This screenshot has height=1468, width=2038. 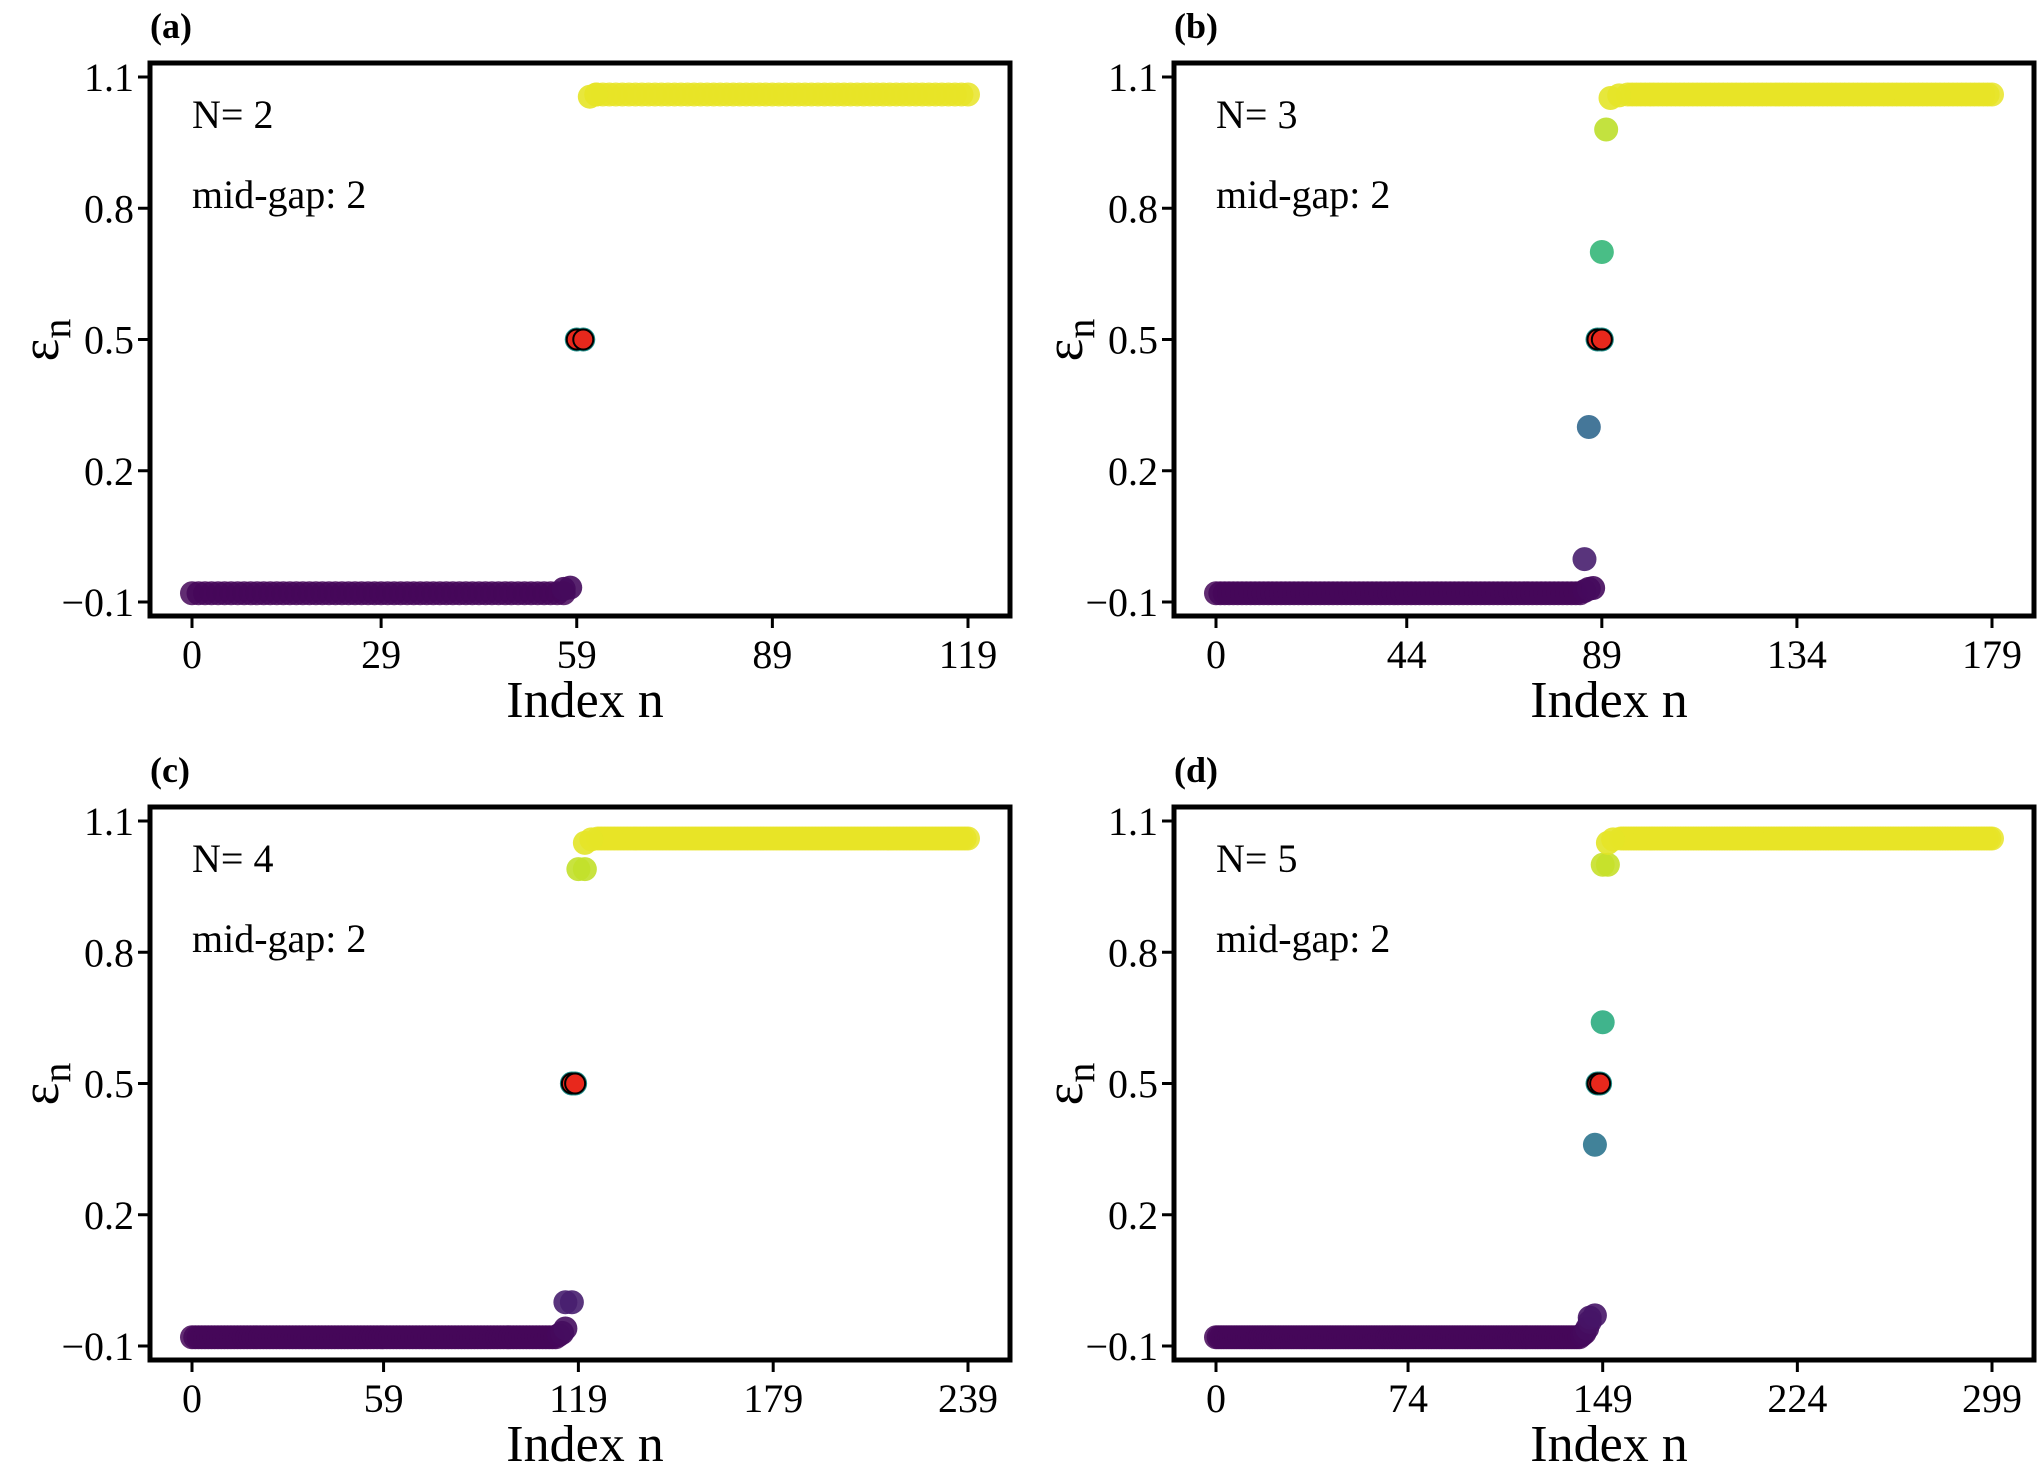 I want to click on n-label: N= 3, so click(x=1256, y=114).